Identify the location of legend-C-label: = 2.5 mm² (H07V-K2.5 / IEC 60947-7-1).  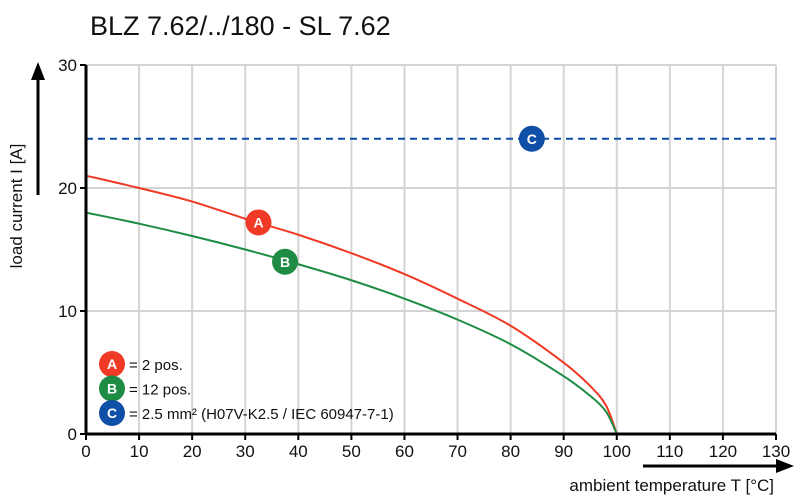
(261, 414).